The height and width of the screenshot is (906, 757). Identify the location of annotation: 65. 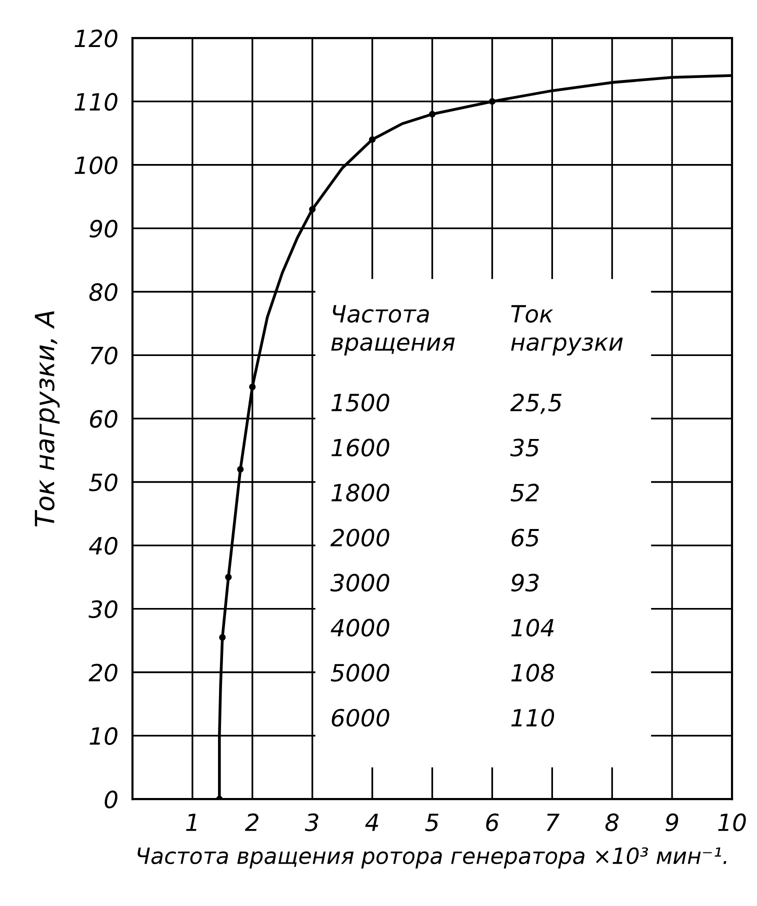
(525, 537).